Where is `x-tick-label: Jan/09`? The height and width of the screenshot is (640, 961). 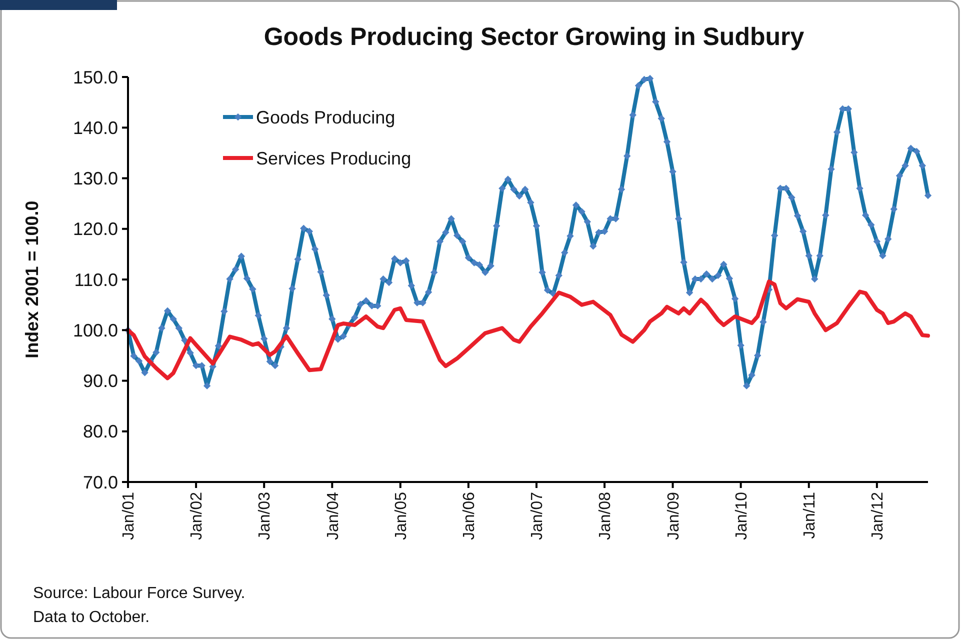
x-tick-label: Jan/09 is located at coordinates (673, 516).